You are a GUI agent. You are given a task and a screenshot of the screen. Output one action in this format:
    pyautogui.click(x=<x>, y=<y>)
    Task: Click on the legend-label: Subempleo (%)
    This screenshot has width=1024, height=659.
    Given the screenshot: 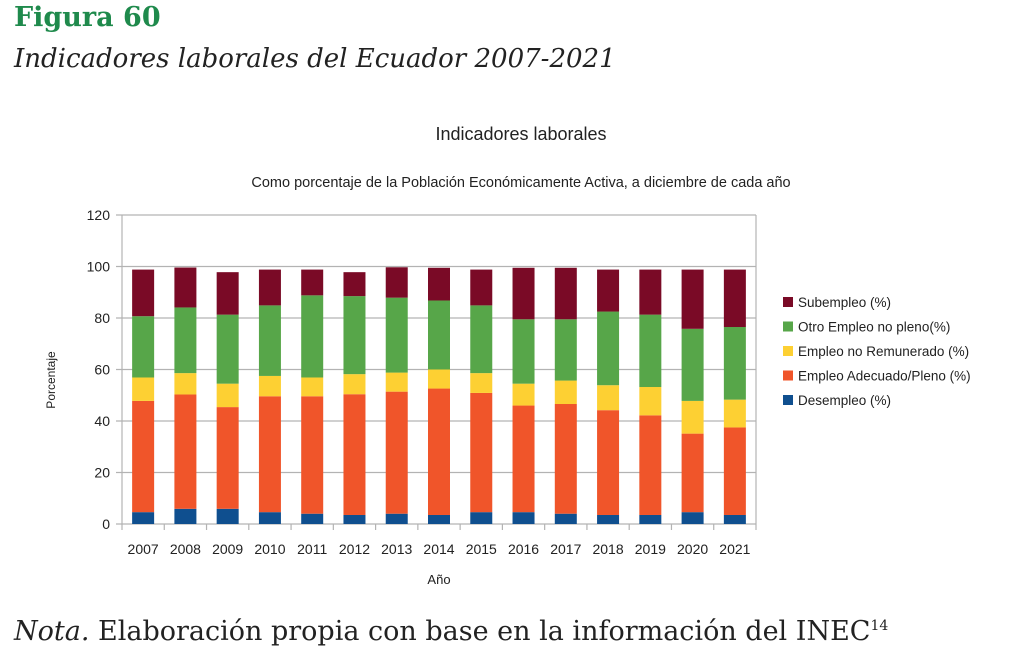 What is the action you would take?
    pyautogui.click(x=844, y=302)
    